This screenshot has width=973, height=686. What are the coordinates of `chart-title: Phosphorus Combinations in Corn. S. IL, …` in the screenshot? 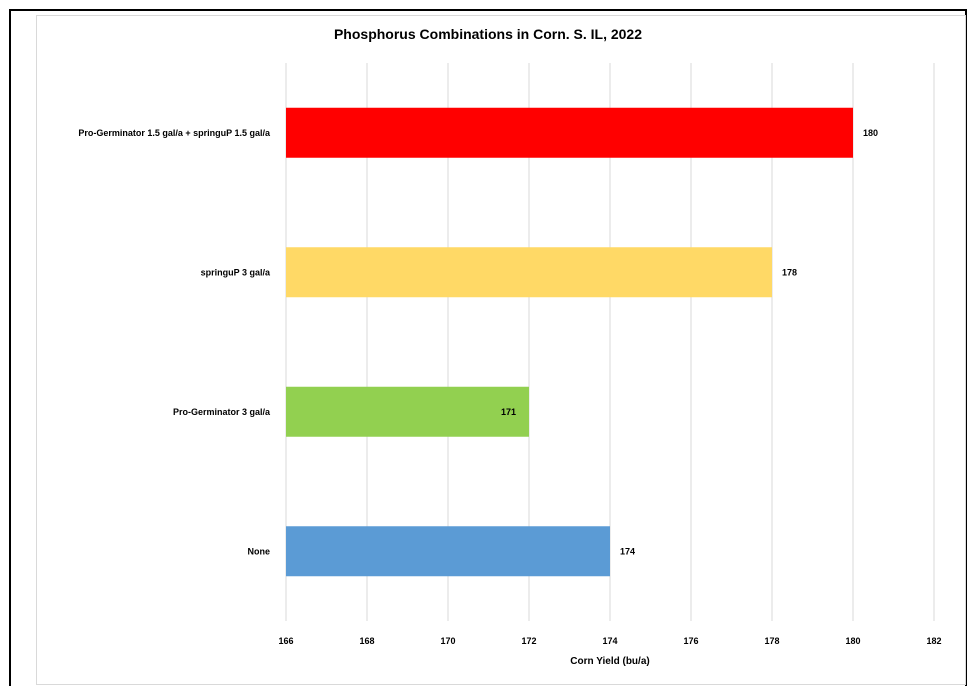 It's located at (488, 34).